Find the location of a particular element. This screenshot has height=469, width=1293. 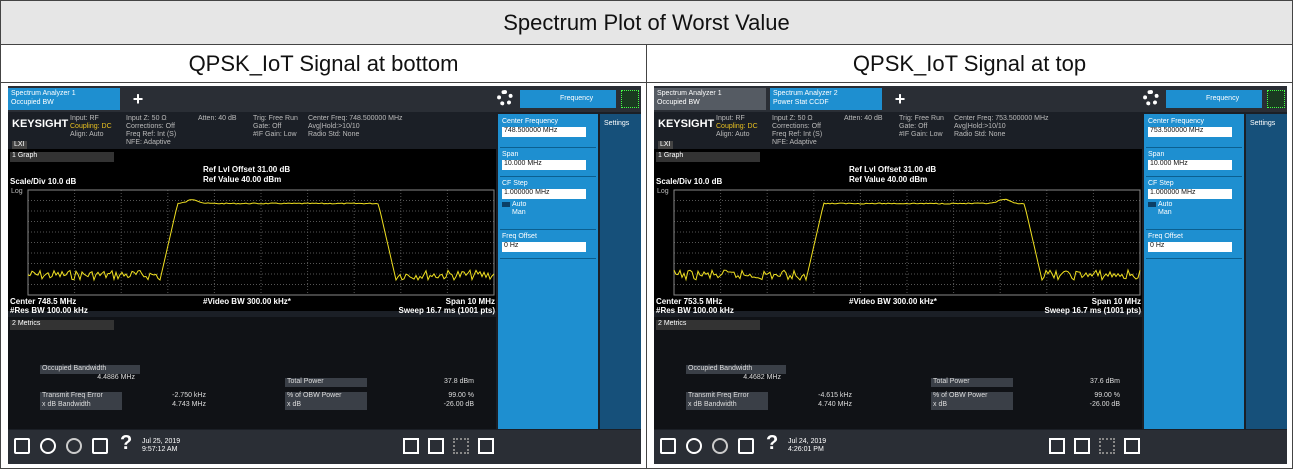

softkey: Center Frequency 748.500000 MHz is located at coordinates (548, 132).